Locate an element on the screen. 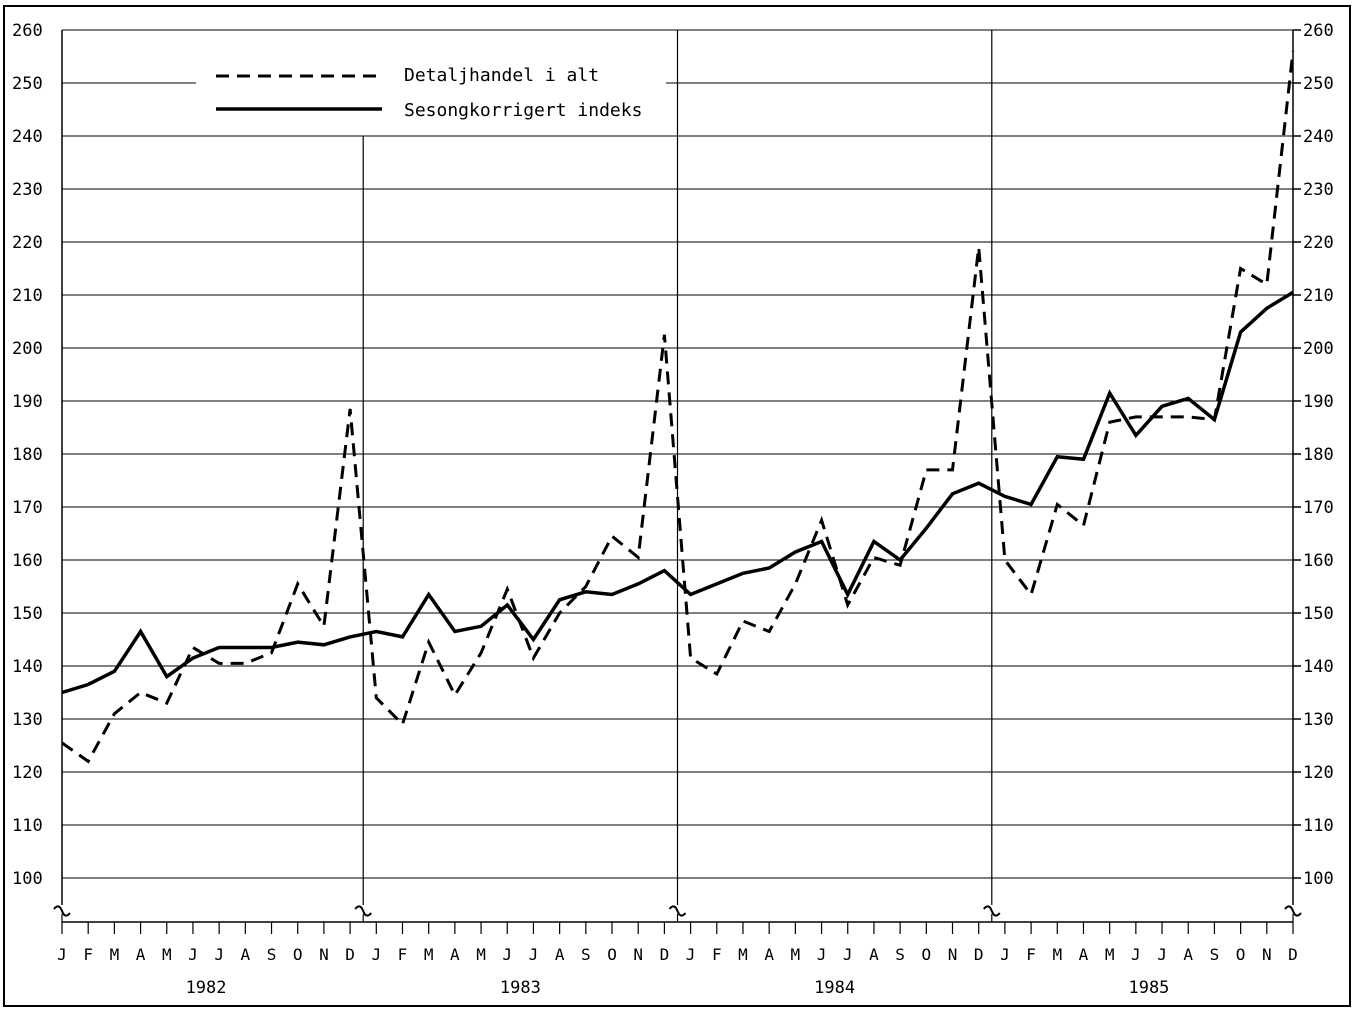  y-tick-left-160: 160 is located at coordinates (27, 561).